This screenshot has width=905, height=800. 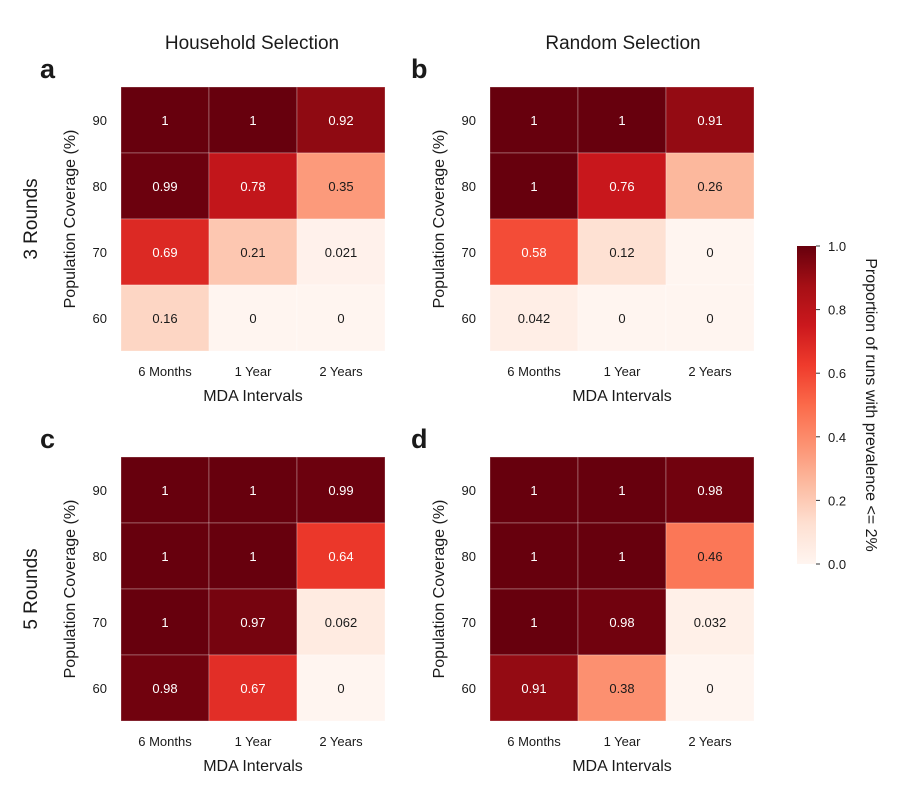 I want to click on cell-label: 0.67, so click(x=252, y=688).